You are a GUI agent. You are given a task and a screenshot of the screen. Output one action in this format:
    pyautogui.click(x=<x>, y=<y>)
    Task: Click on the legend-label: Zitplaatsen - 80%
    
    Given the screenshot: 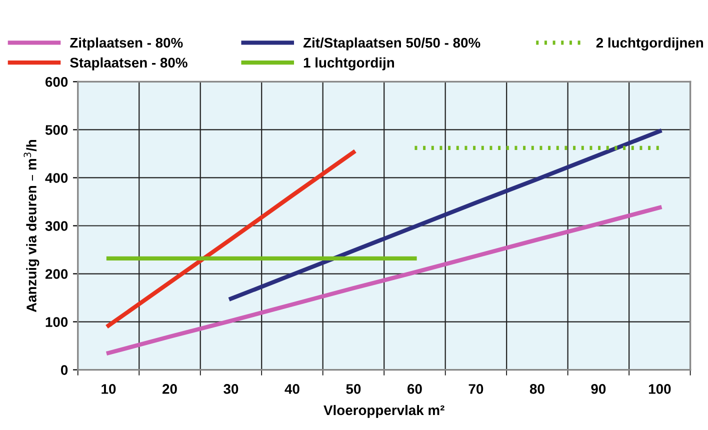 What is the action you would take?
    pyautogui.click(x=126, y=43)
    